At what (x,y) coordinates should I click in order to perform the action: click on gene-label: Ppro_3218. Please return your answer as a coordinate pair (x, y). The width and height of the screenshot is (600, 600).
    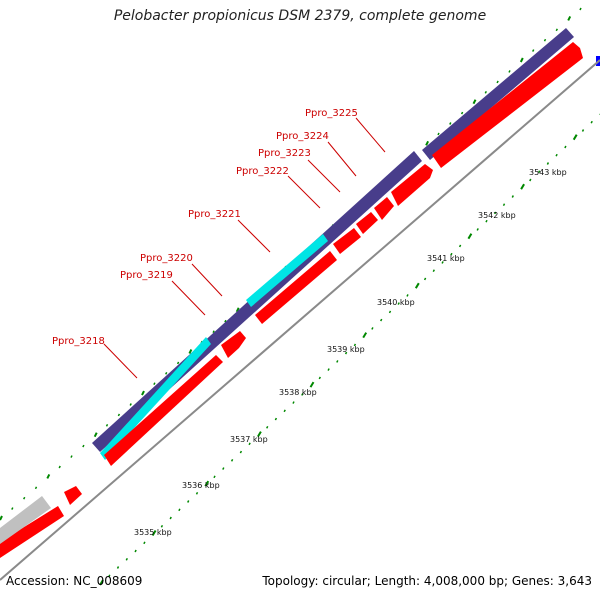
    Looking at the image, I should click on (78, 341).